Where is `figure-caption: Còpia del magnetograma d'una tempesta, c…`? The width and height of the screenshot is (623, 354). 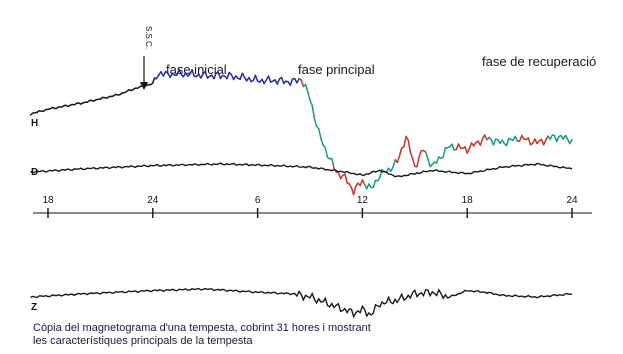 figure-caption: Còpia del magnetograma d'una tempesta, c… is located at coordinates (253, 335).